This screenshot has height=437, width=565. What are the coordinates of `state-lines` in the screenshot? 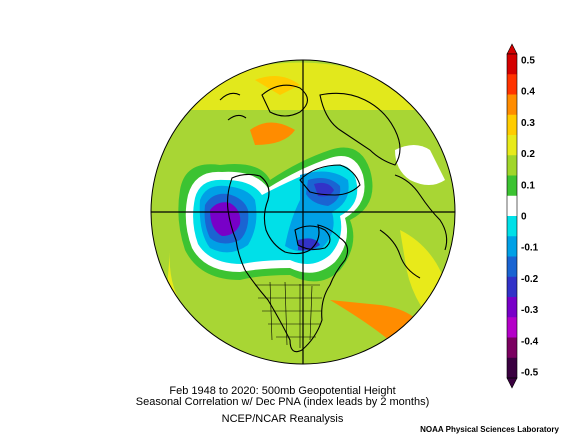 It's located at (288, 314).